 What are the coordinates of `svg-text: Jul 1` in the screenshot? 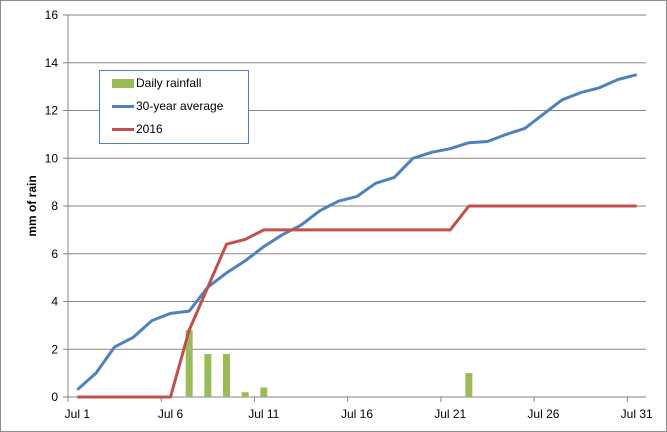 It's located at (78, 414).